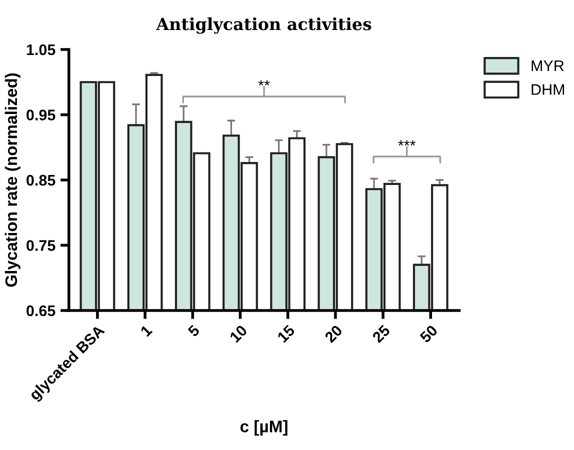  What do you see at coordinates (41, 310) in the screenshot?
I see `y-tick-label: 0.65` at bounding box center [41, 310].